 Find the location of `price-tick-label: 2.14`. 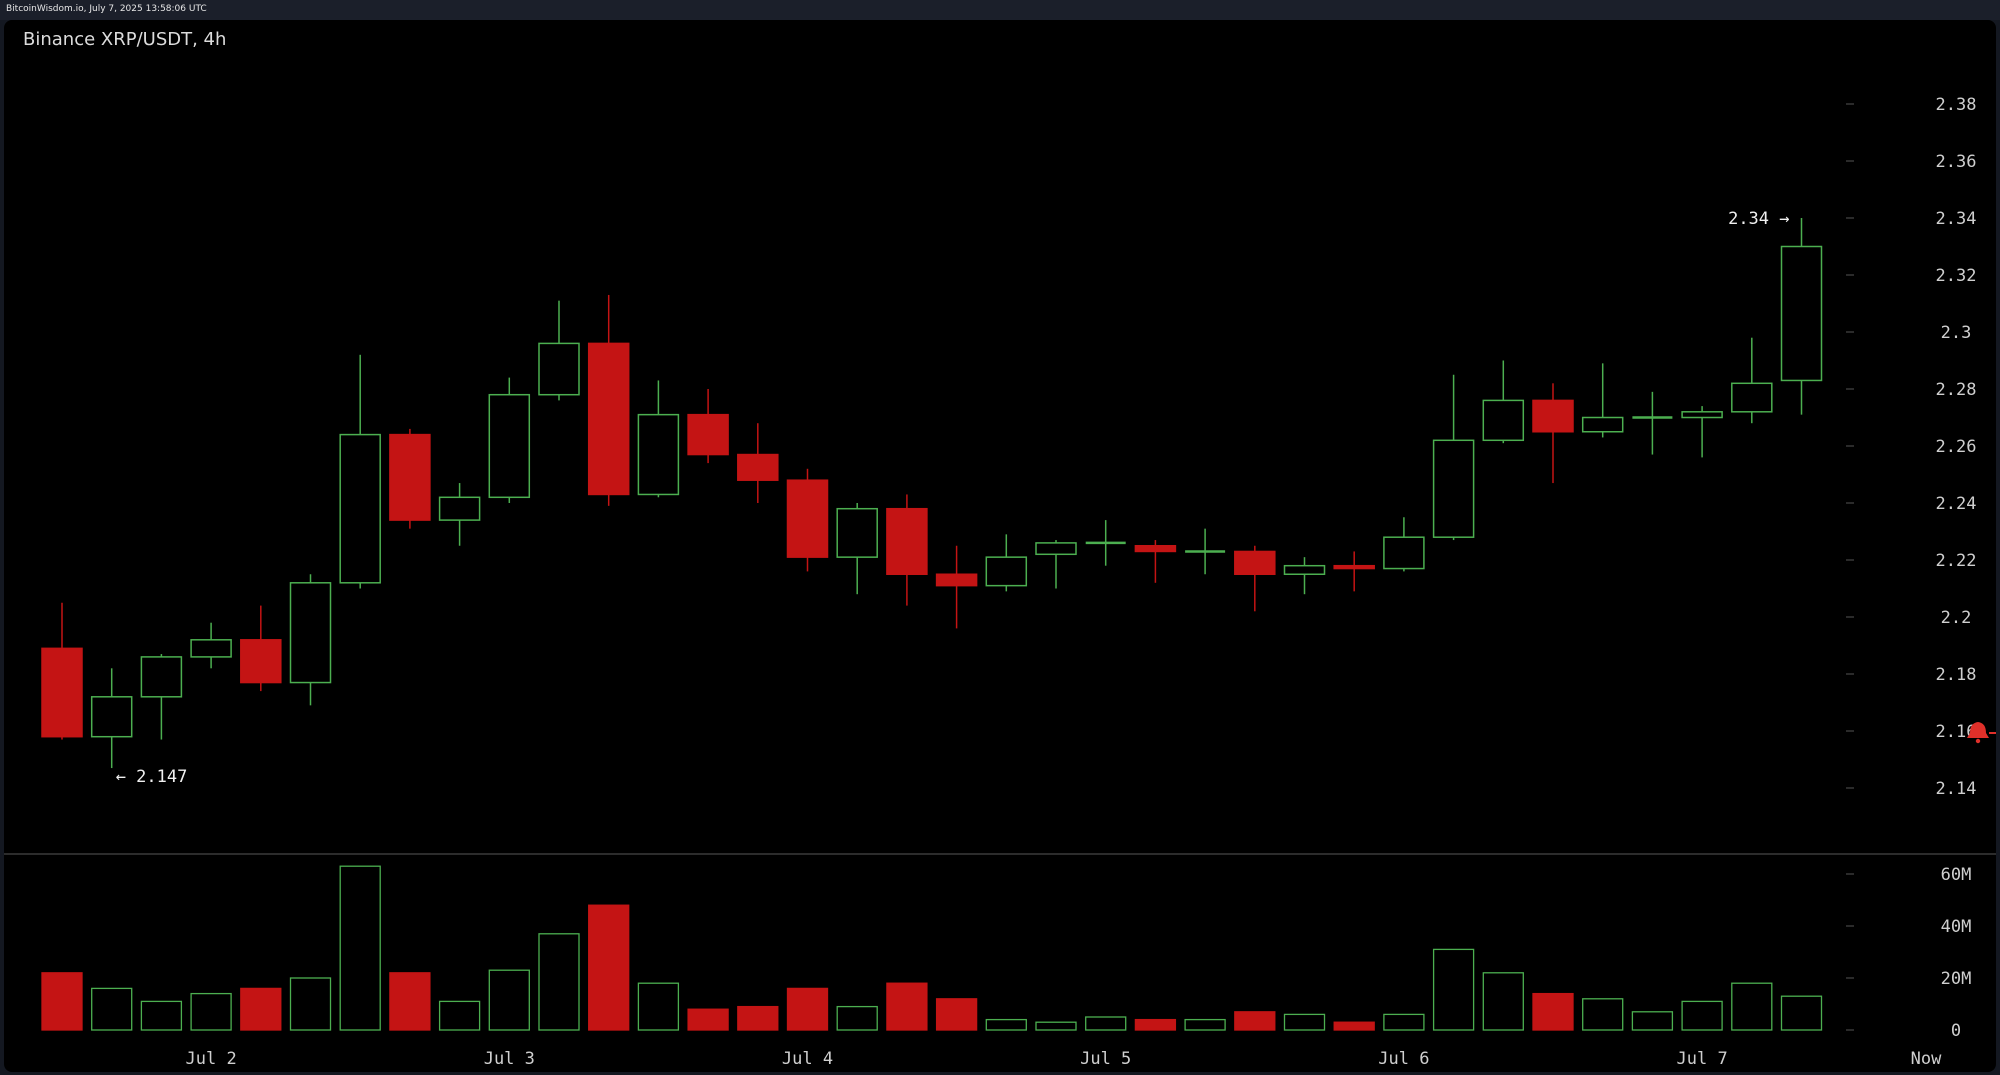

price-tick-label: 2.14 is located at coordinates (1956, 789).